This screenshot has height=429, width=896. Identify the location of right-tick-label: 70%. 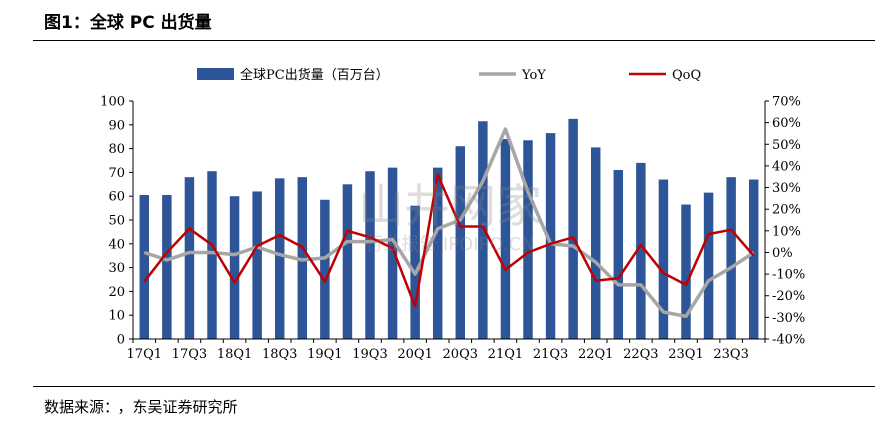
(786, 102).